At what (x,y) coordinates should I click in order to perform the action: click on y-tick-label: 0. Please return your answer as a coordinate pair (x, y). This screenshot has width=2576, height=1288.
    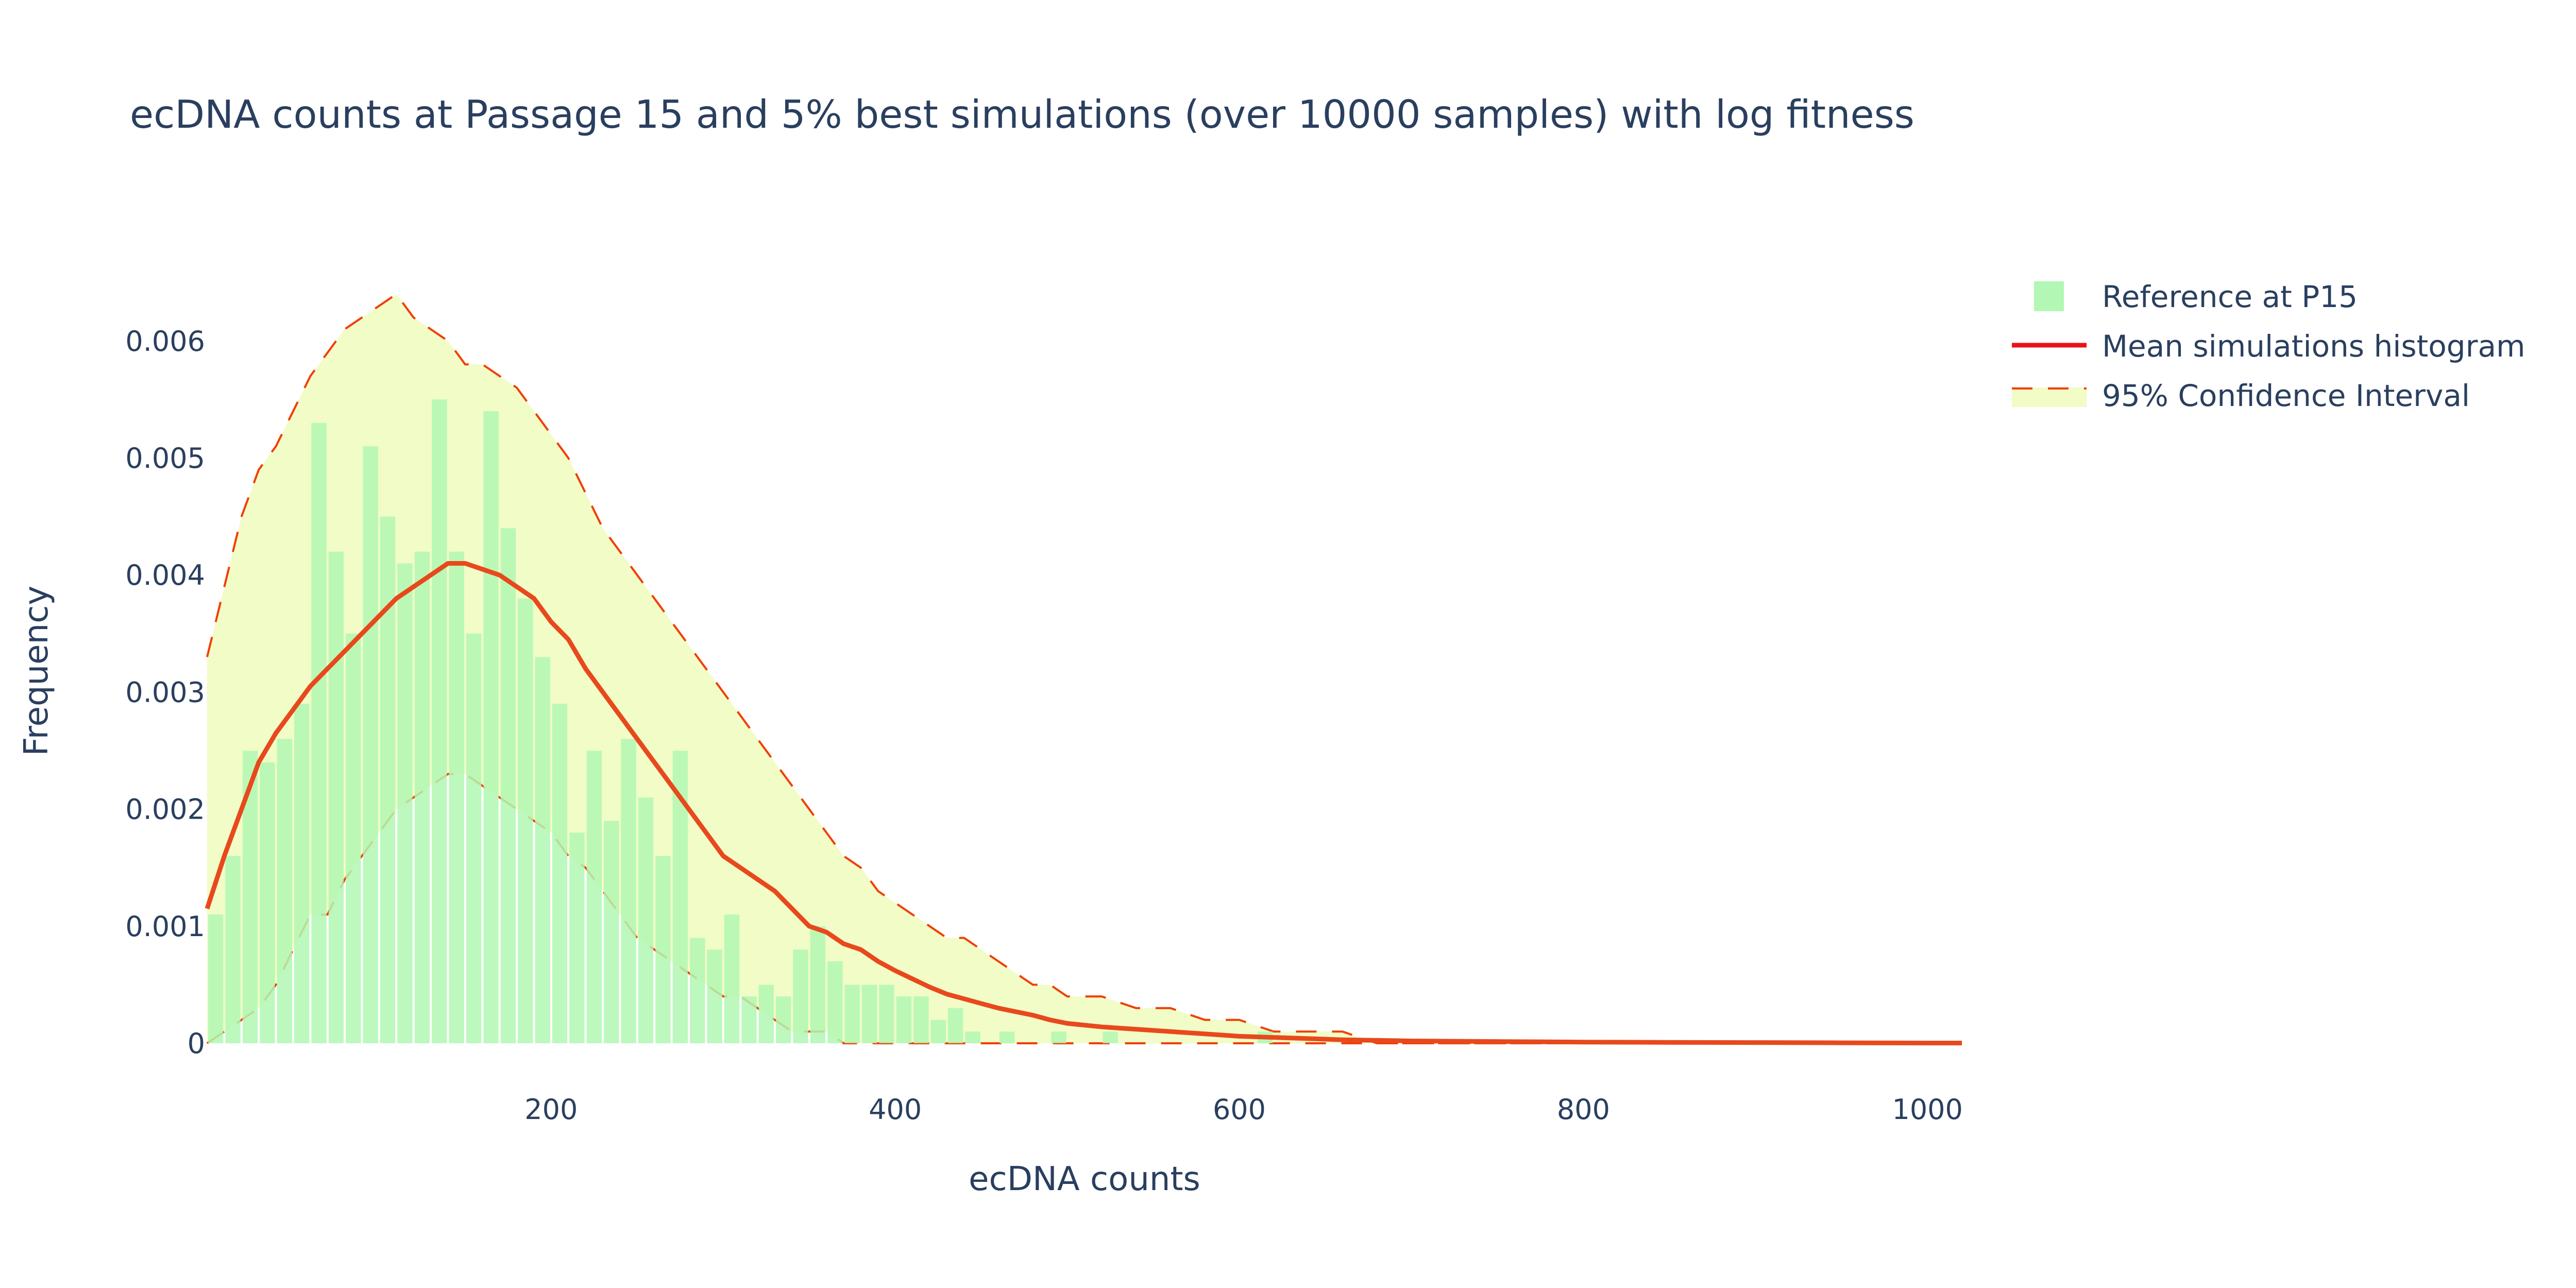
    Looking at the image, I should click on (196, 1043).